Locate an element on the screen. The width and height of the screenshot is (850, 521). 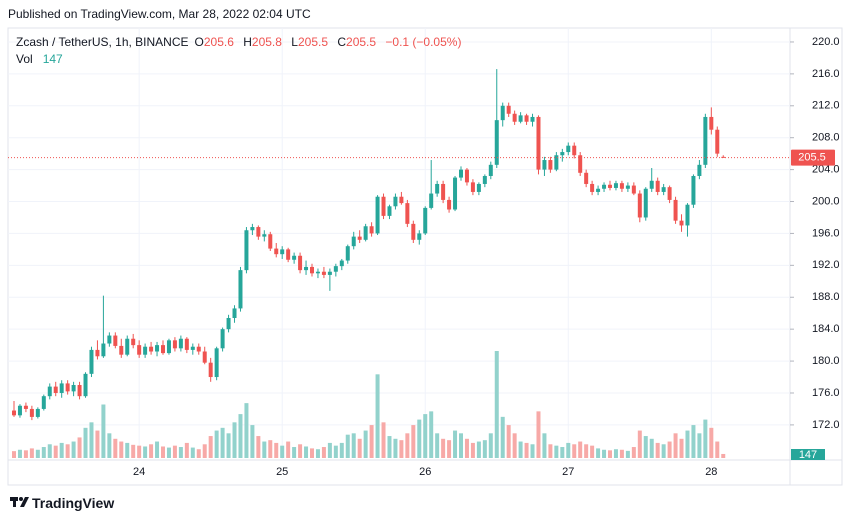
y-tick-label: 184.0 is located at coordinates (826, 329).